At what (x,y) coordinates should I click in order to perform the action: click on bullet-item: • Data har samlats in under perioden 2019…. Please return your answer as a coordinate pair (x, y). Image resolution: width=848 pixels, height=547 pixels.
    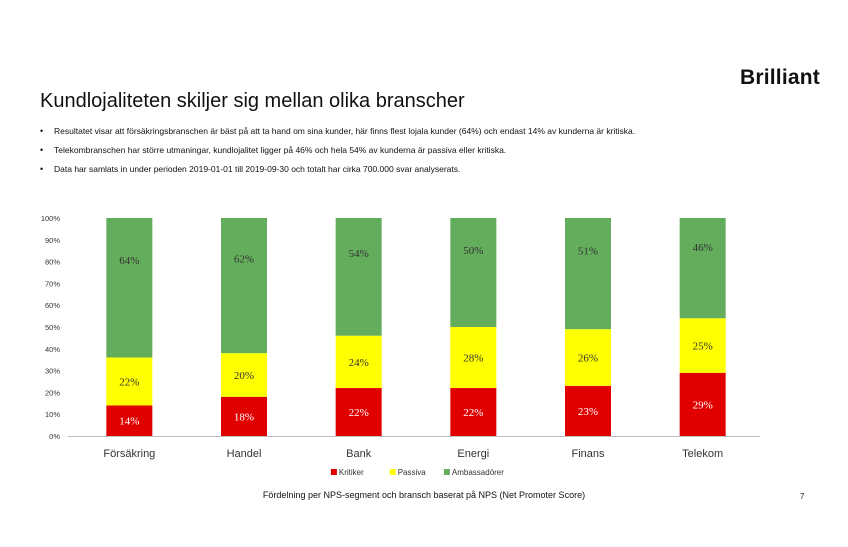
    Looking at the image, I should click on (425, 169).